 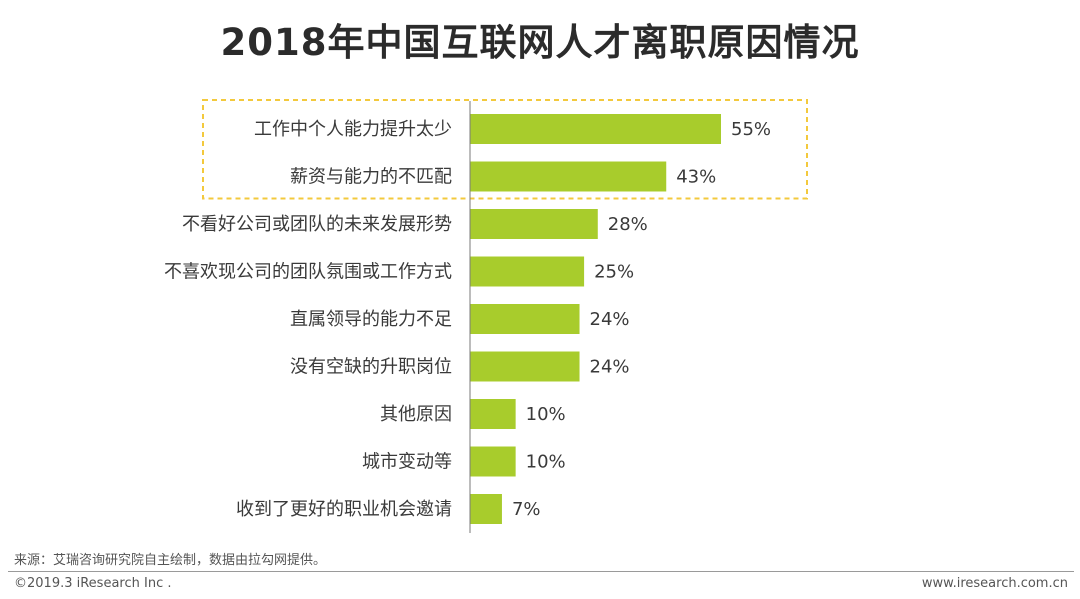 I want to click on value-label: 43%, so click(x=696, y=177).